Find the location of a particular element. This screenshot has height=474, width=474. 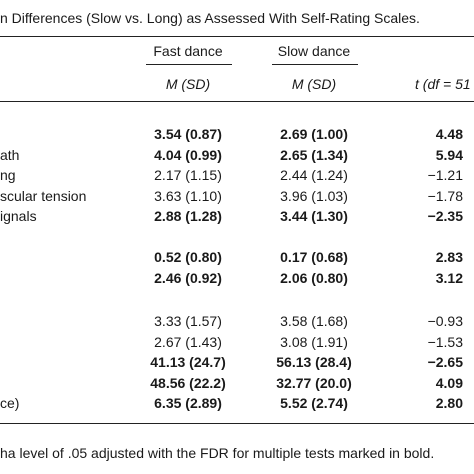

cell-slow: 0.17 (0.68) is located at coordinates (314, 257).